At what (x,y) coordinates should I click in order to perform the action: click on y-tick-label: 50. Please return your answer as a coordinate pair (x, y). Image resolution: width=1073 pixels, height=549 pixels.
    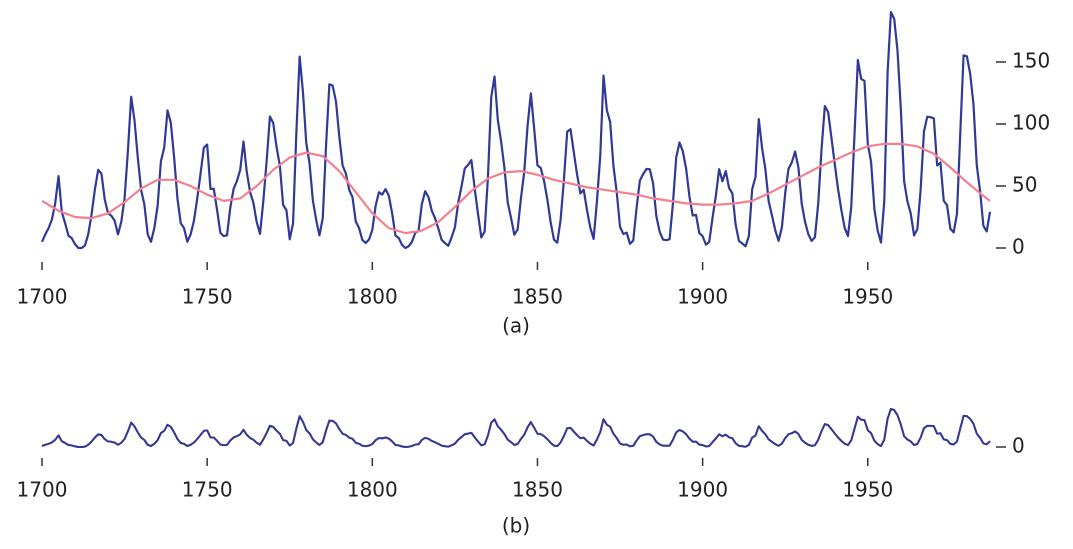
    Looking at the image, I should click on (1024, 185).